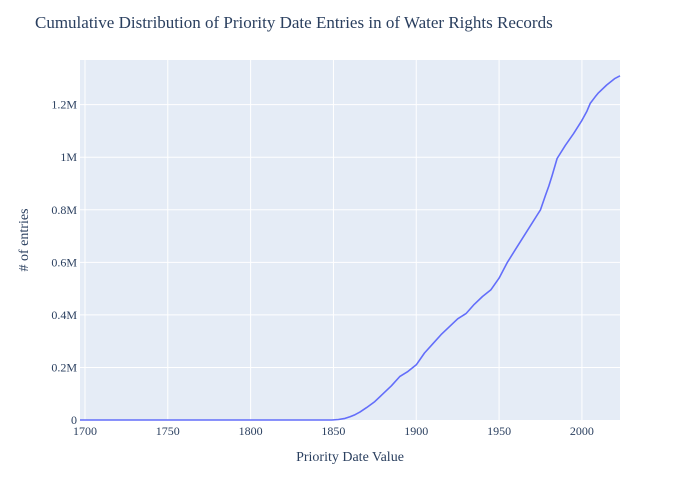  Describe the element at coordinates (333, 431) in the screenshot. I see `x-tick-label: 1850` at that location.